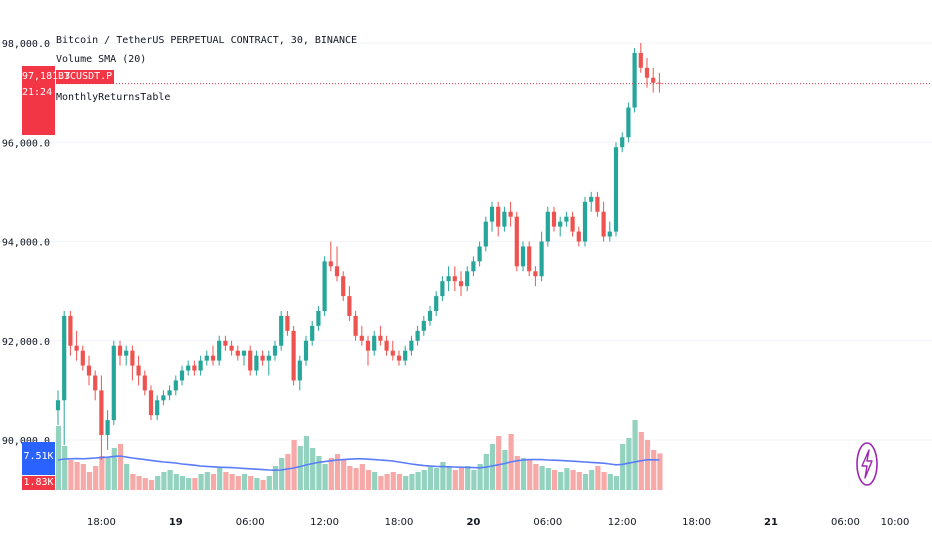  Describe the element at coordinates (26, 243) in the screenshot. I see `price-axis: 98,000.0 96,000.0 94,000.0 92,000.0 90,000.0` at that location.